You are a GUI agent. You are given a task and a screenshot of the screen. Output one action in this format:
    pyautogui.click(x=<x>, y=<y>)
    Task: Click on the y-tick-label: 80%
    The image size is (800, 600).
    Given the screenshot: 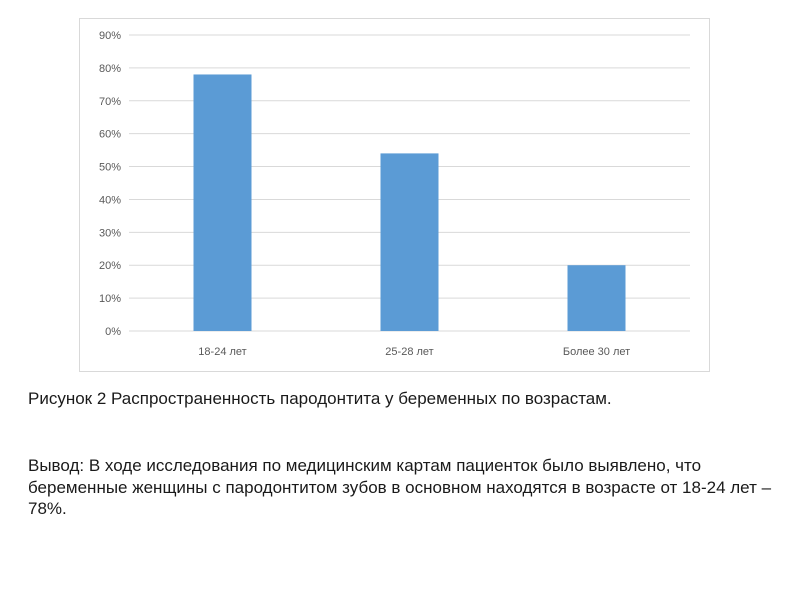 What is the action you would take?
    pyautogui.click(x=110, y=69)
    